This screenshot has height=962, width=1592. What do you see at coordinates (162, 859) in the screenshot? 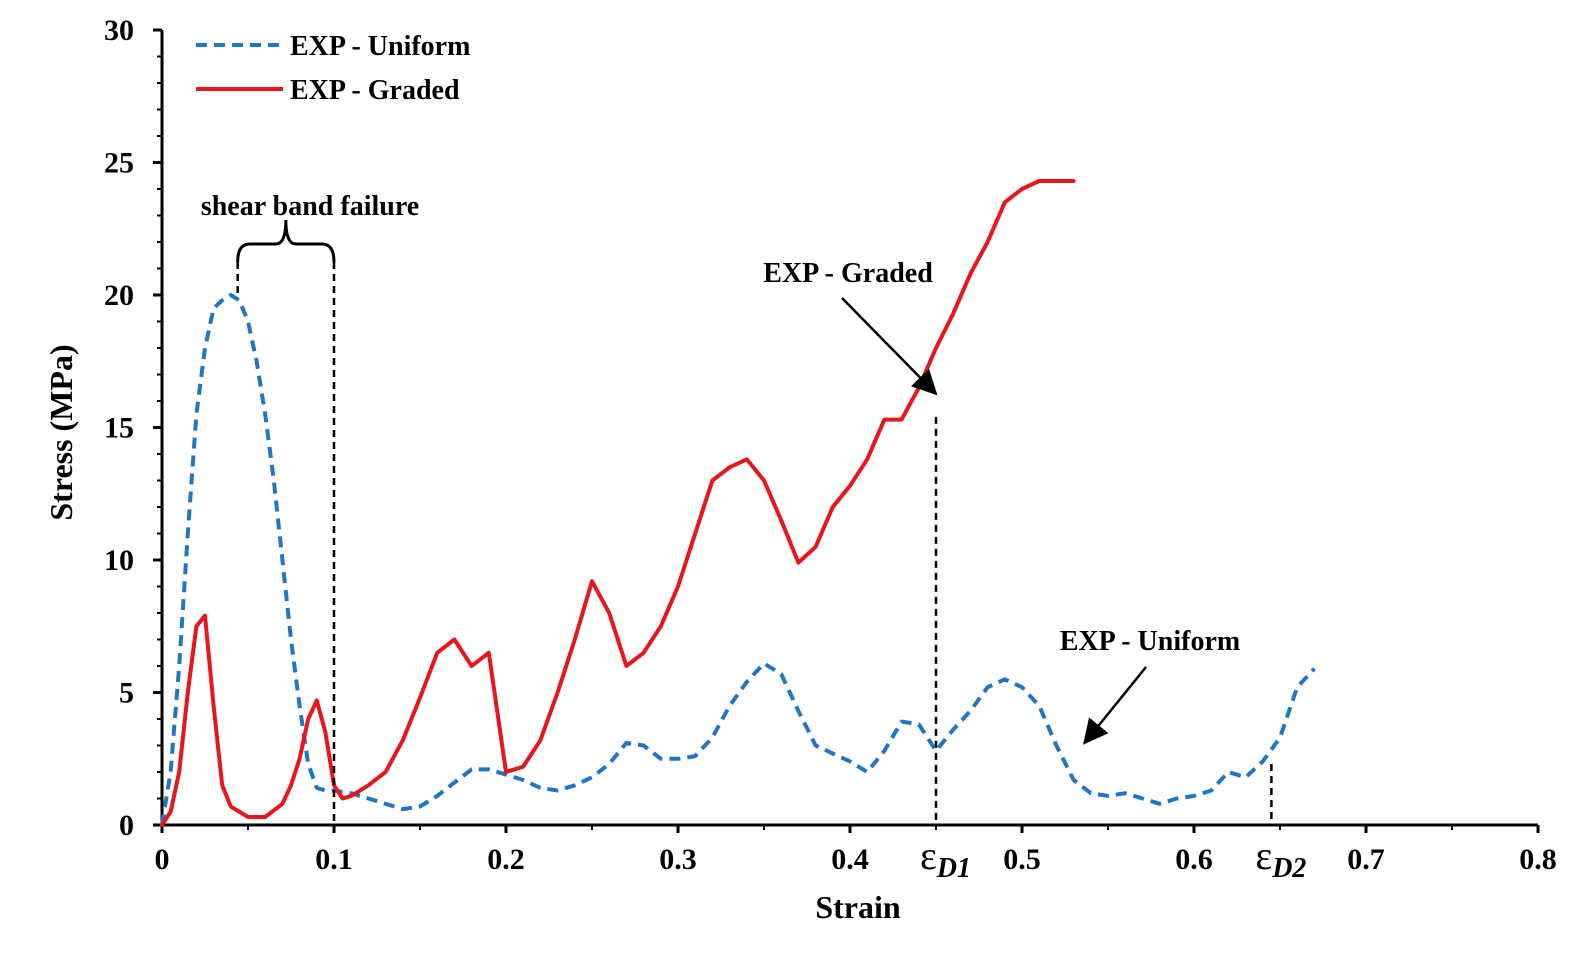
I see `x-tick-label: 0` at bounding box center [162, 859].